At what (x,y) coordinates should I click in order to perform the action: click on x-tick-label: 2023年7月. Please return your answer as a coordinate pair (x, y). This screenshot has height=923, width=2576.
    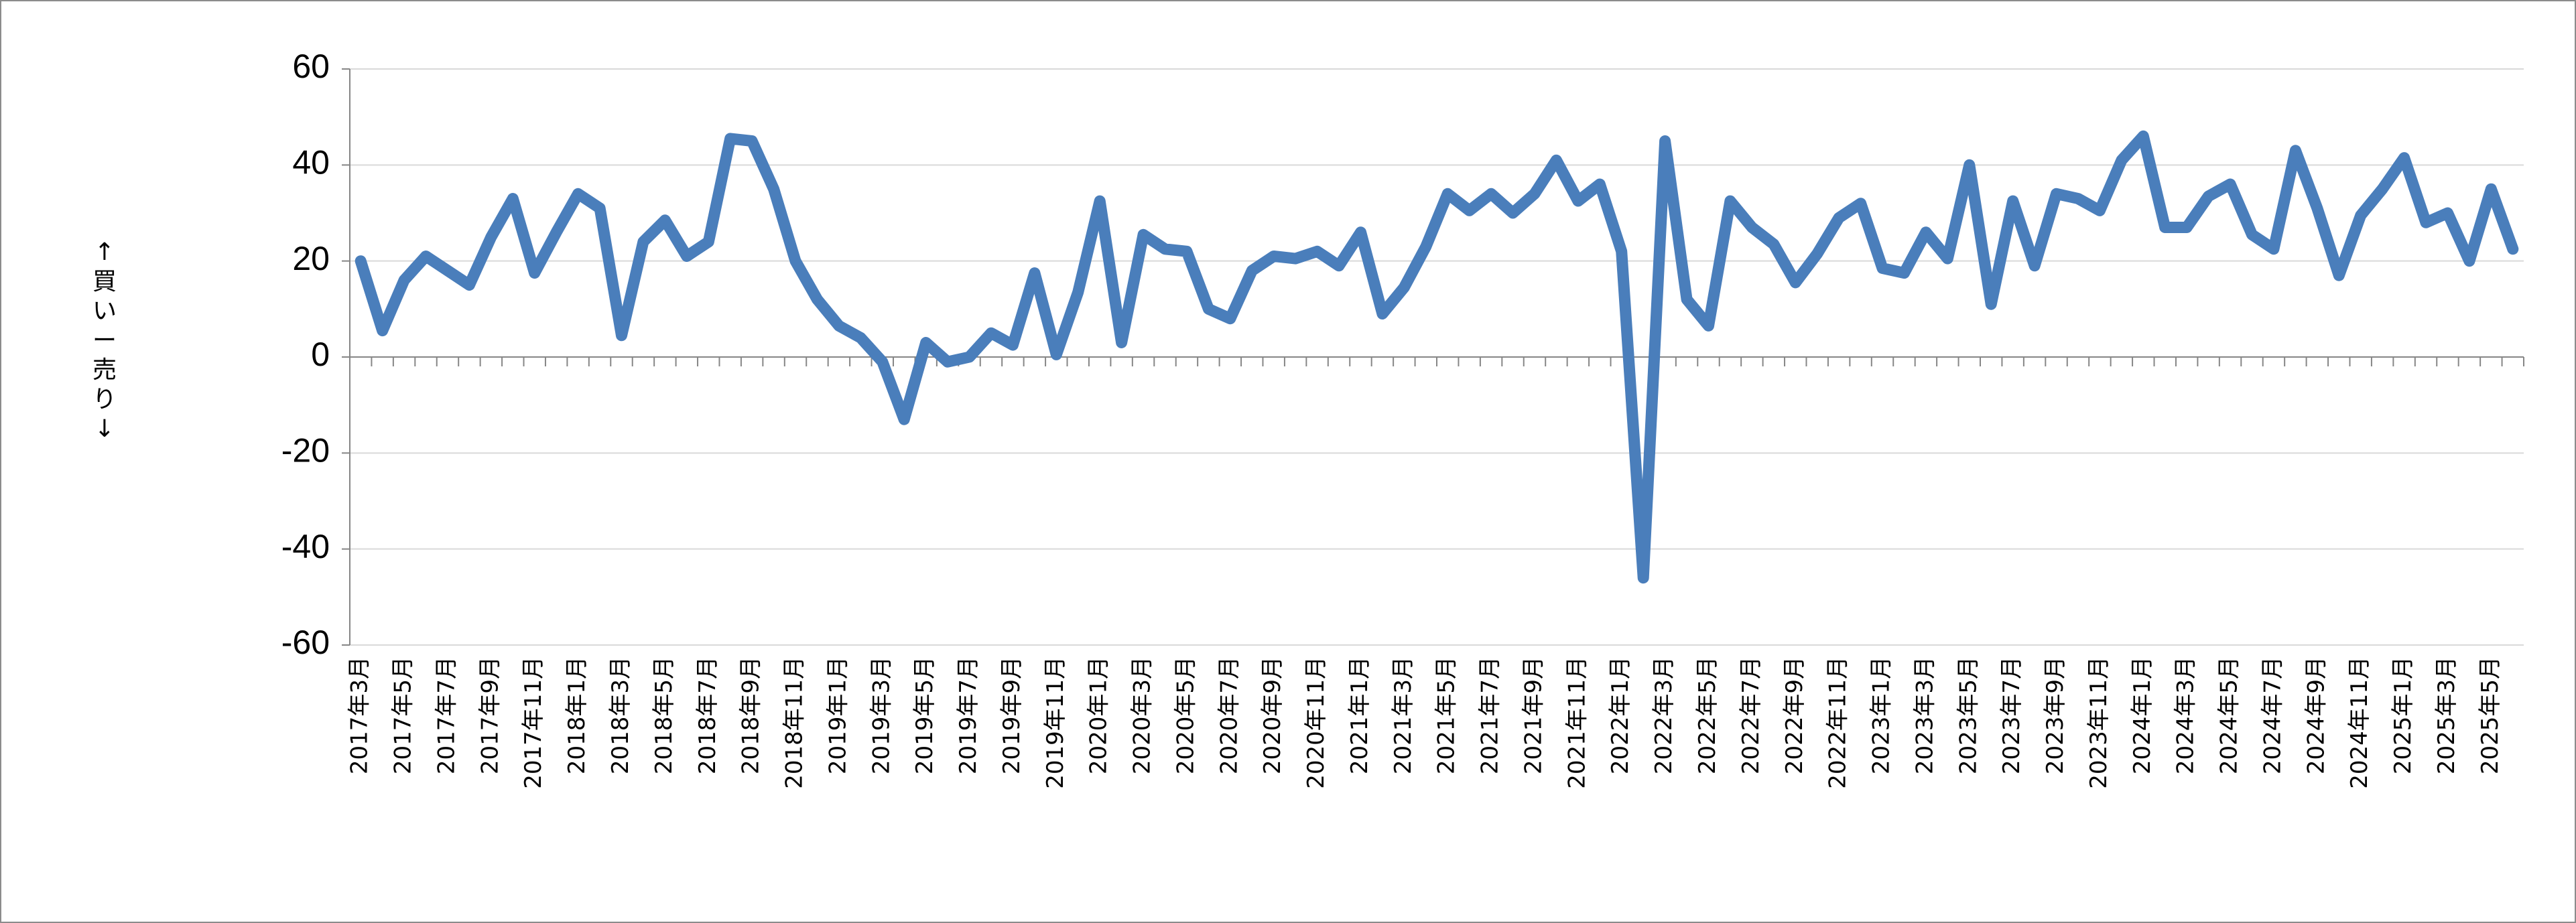
    Looking at the image, I should click on (2011, 715).